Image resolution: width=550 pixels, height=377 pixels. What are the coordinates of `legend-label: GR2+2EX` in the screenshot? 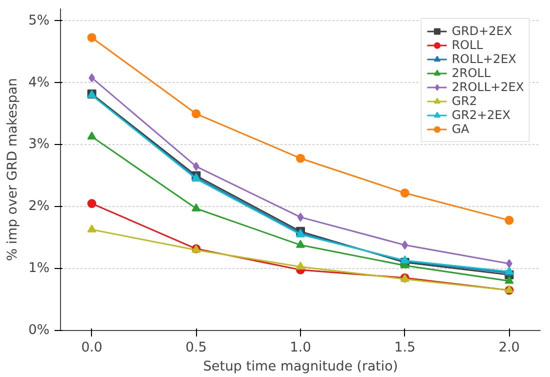 It's located at (481, 115).